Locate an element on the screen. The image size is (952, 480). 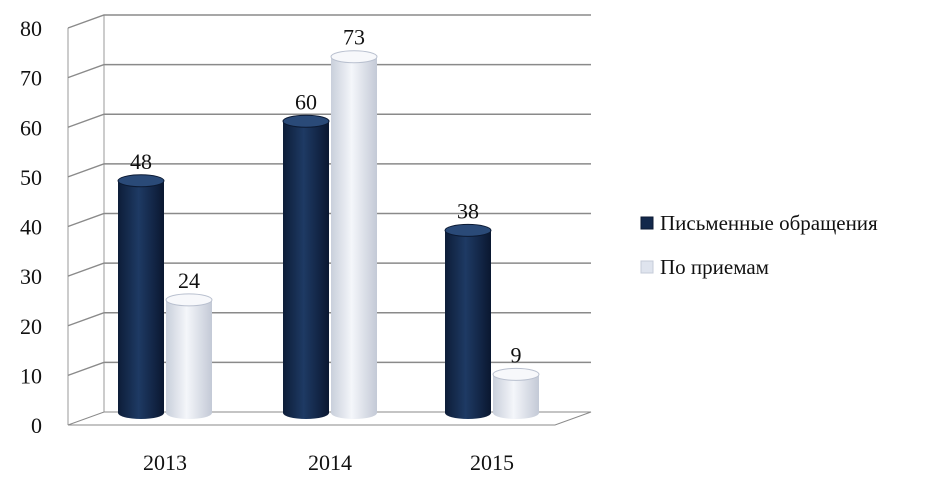
bar-2015-priemy is located at coordinates (516, 393).